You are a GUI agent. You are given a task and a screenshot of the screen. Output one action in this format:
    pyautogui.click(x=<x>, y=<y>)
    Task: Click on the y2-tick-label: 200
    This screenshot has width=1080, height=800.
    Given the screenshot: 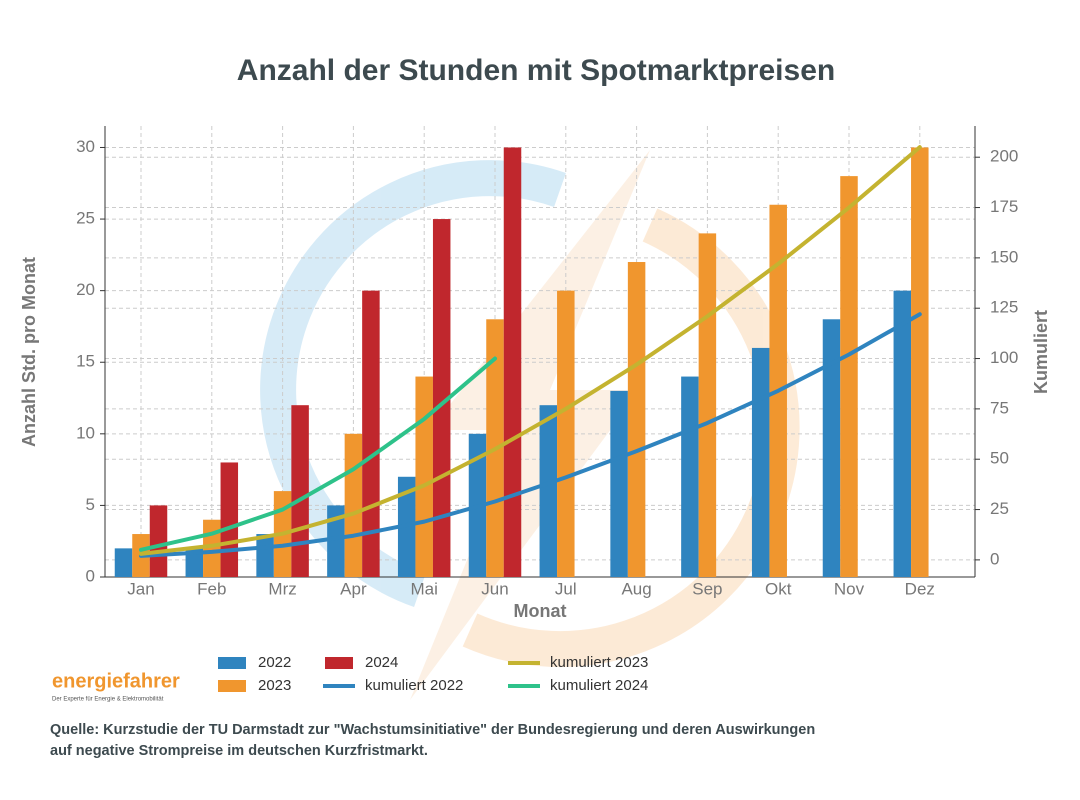 What is the action you would take?
    pyautogui.click(x=1004, y=156)
    